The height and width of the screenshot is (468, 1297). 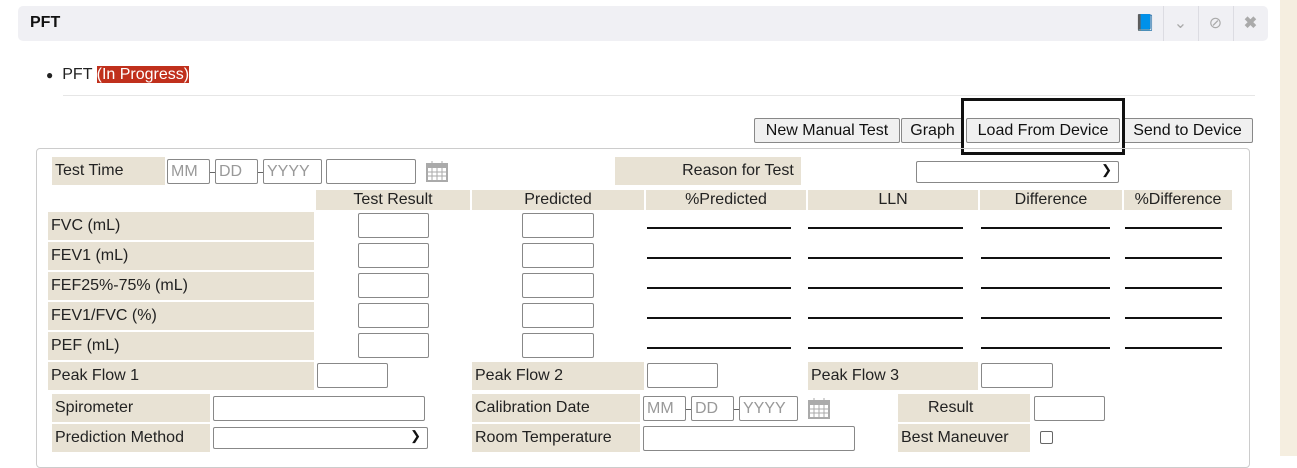 What do you see at coordinates (556, 408) in the screenshot?
I see `calibration-date-label: Calibration Date` at bounding box center [556, 408].